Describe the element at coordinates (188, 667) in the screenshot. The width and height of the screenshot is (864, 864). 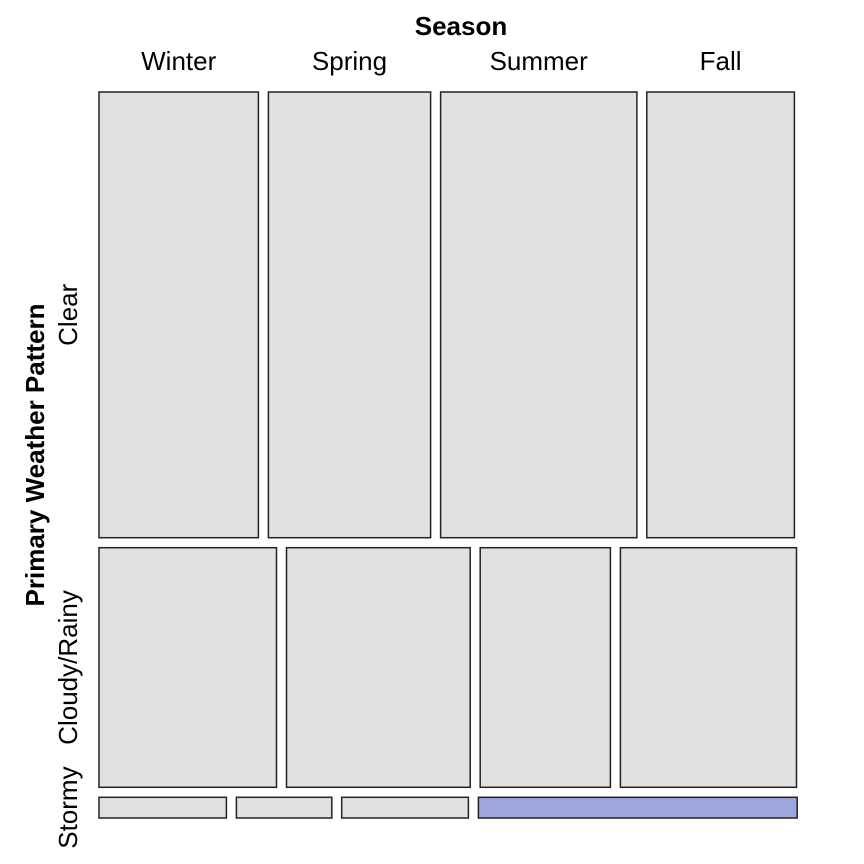
I see `tile-cloudy-rainy-winter` at that location.